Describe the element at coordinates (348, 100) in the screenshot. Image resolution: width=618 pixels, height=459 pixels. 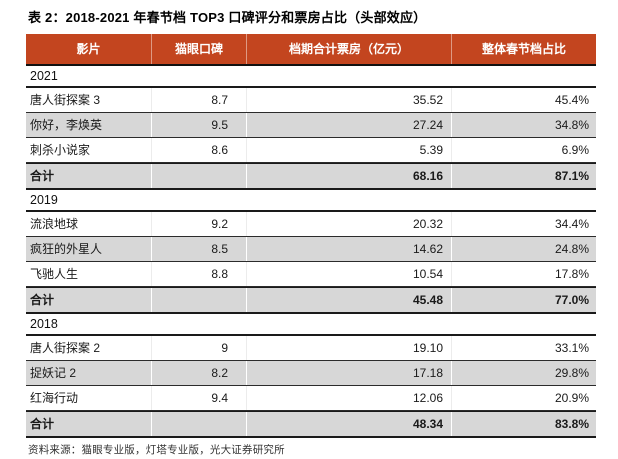
I see `box-office-cell: 35.52` at that location.